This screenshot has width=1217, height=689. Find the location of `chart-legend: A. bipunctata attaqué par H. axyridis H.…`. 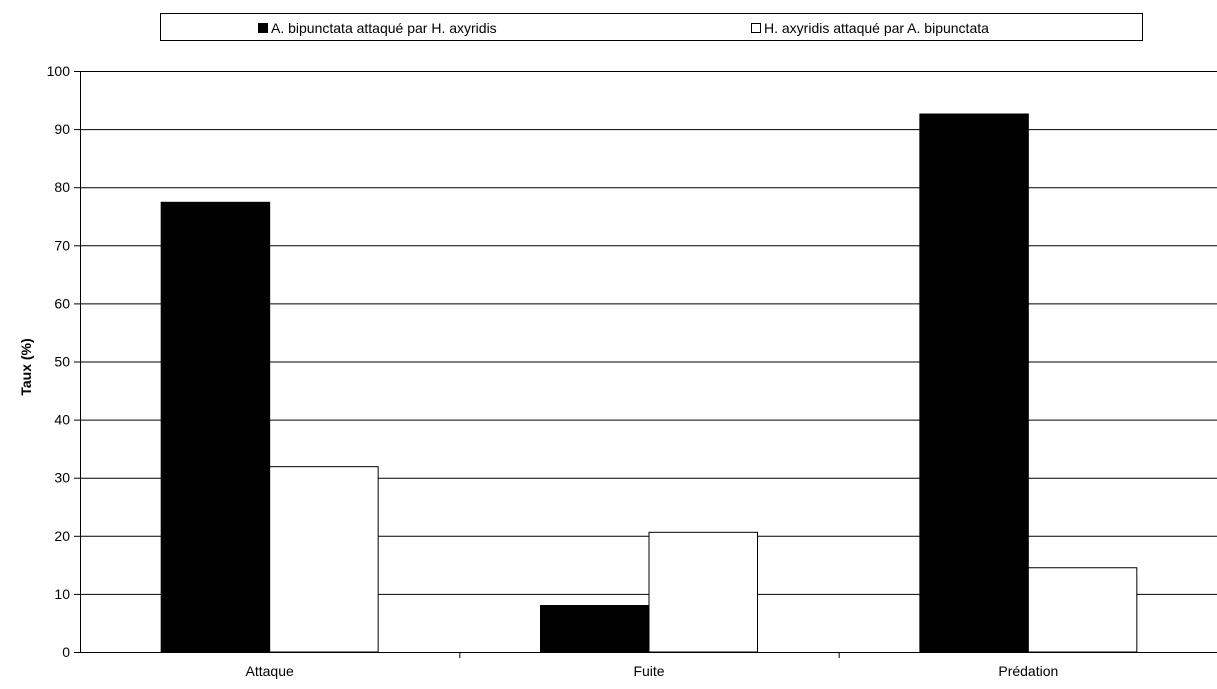

chart-legend: A. bipunctata attaqué par H. axyridis H.… is located at coordinates (651, 27).